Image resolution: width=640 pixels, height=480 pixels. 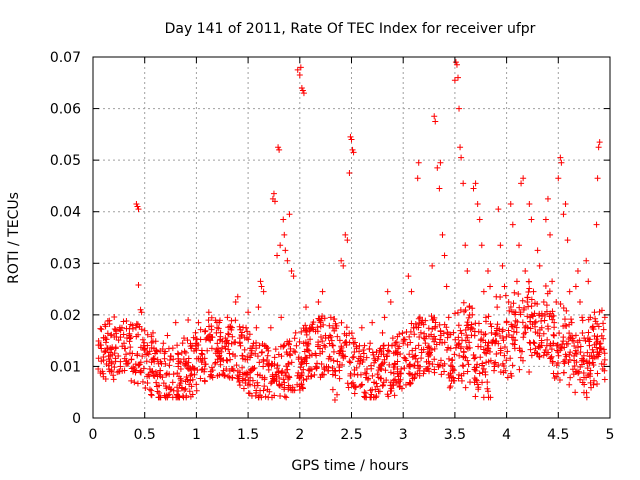 What do you see at coordinates (558, 435) in the screenshot?
I see `x-tick-label: 4.5` at bounding box center [558, 435].